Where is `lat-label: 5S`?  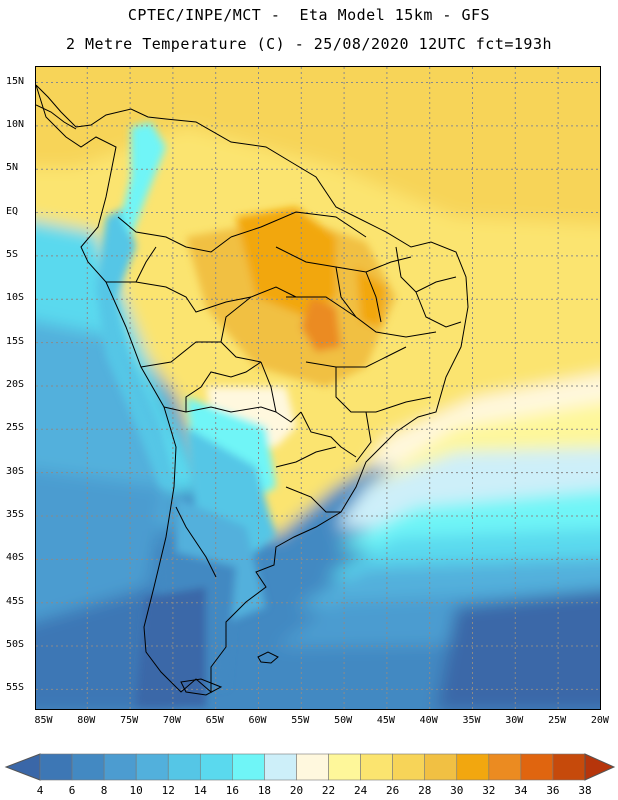
lat-label: 5S is located at coordinates (12, 254).